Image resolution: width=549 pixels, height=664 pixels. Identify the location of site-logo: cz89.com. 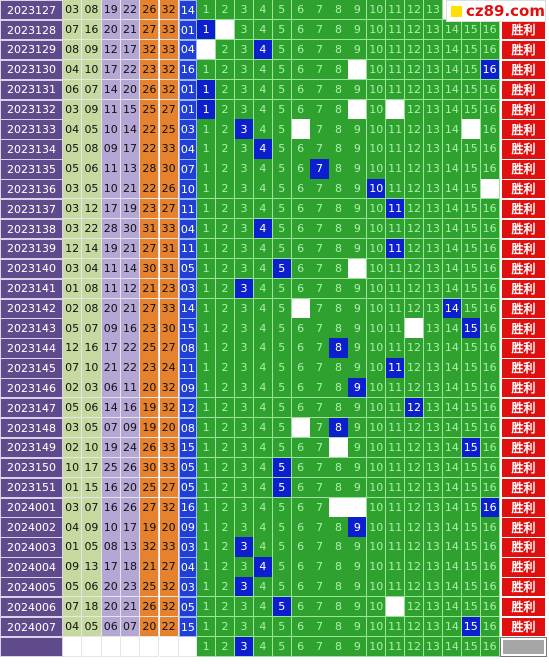
(496, 11).